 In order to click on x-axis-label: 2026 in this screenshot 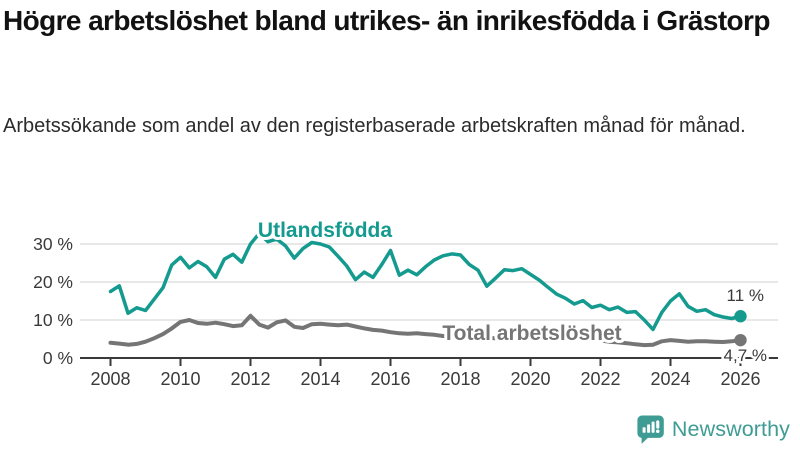, I will do `click(740, 379)`.